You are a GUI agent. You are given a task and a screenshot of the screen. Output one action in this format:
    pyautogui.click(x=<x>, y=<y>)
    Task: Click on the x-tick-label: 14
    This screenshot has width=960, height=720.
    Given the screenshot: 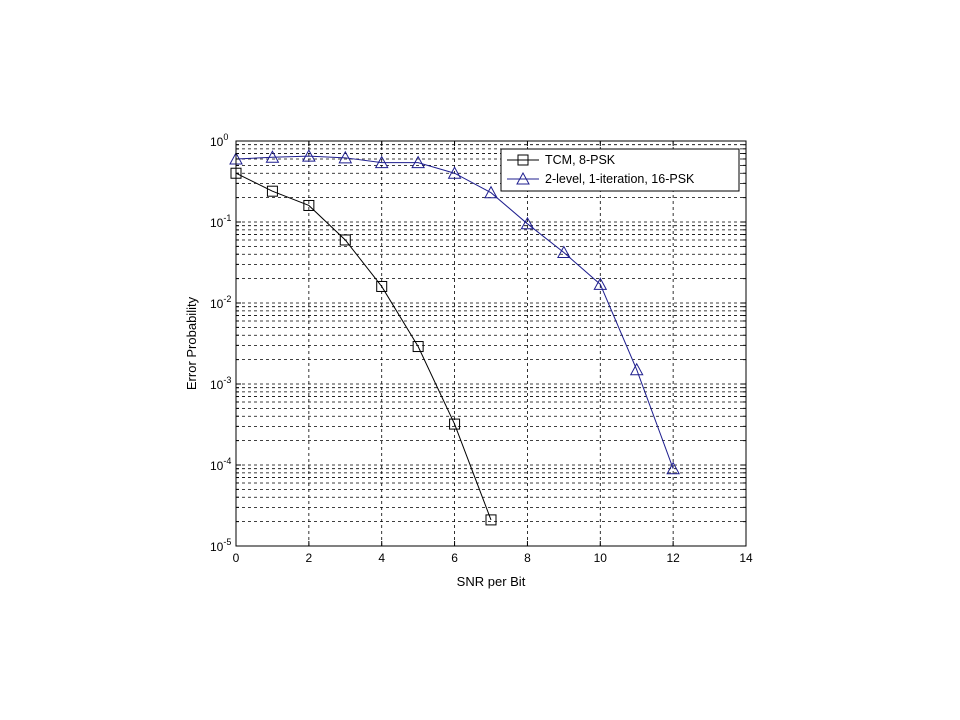 What is the action you would take?
    pyautogui.click(x=746, y=558)
    